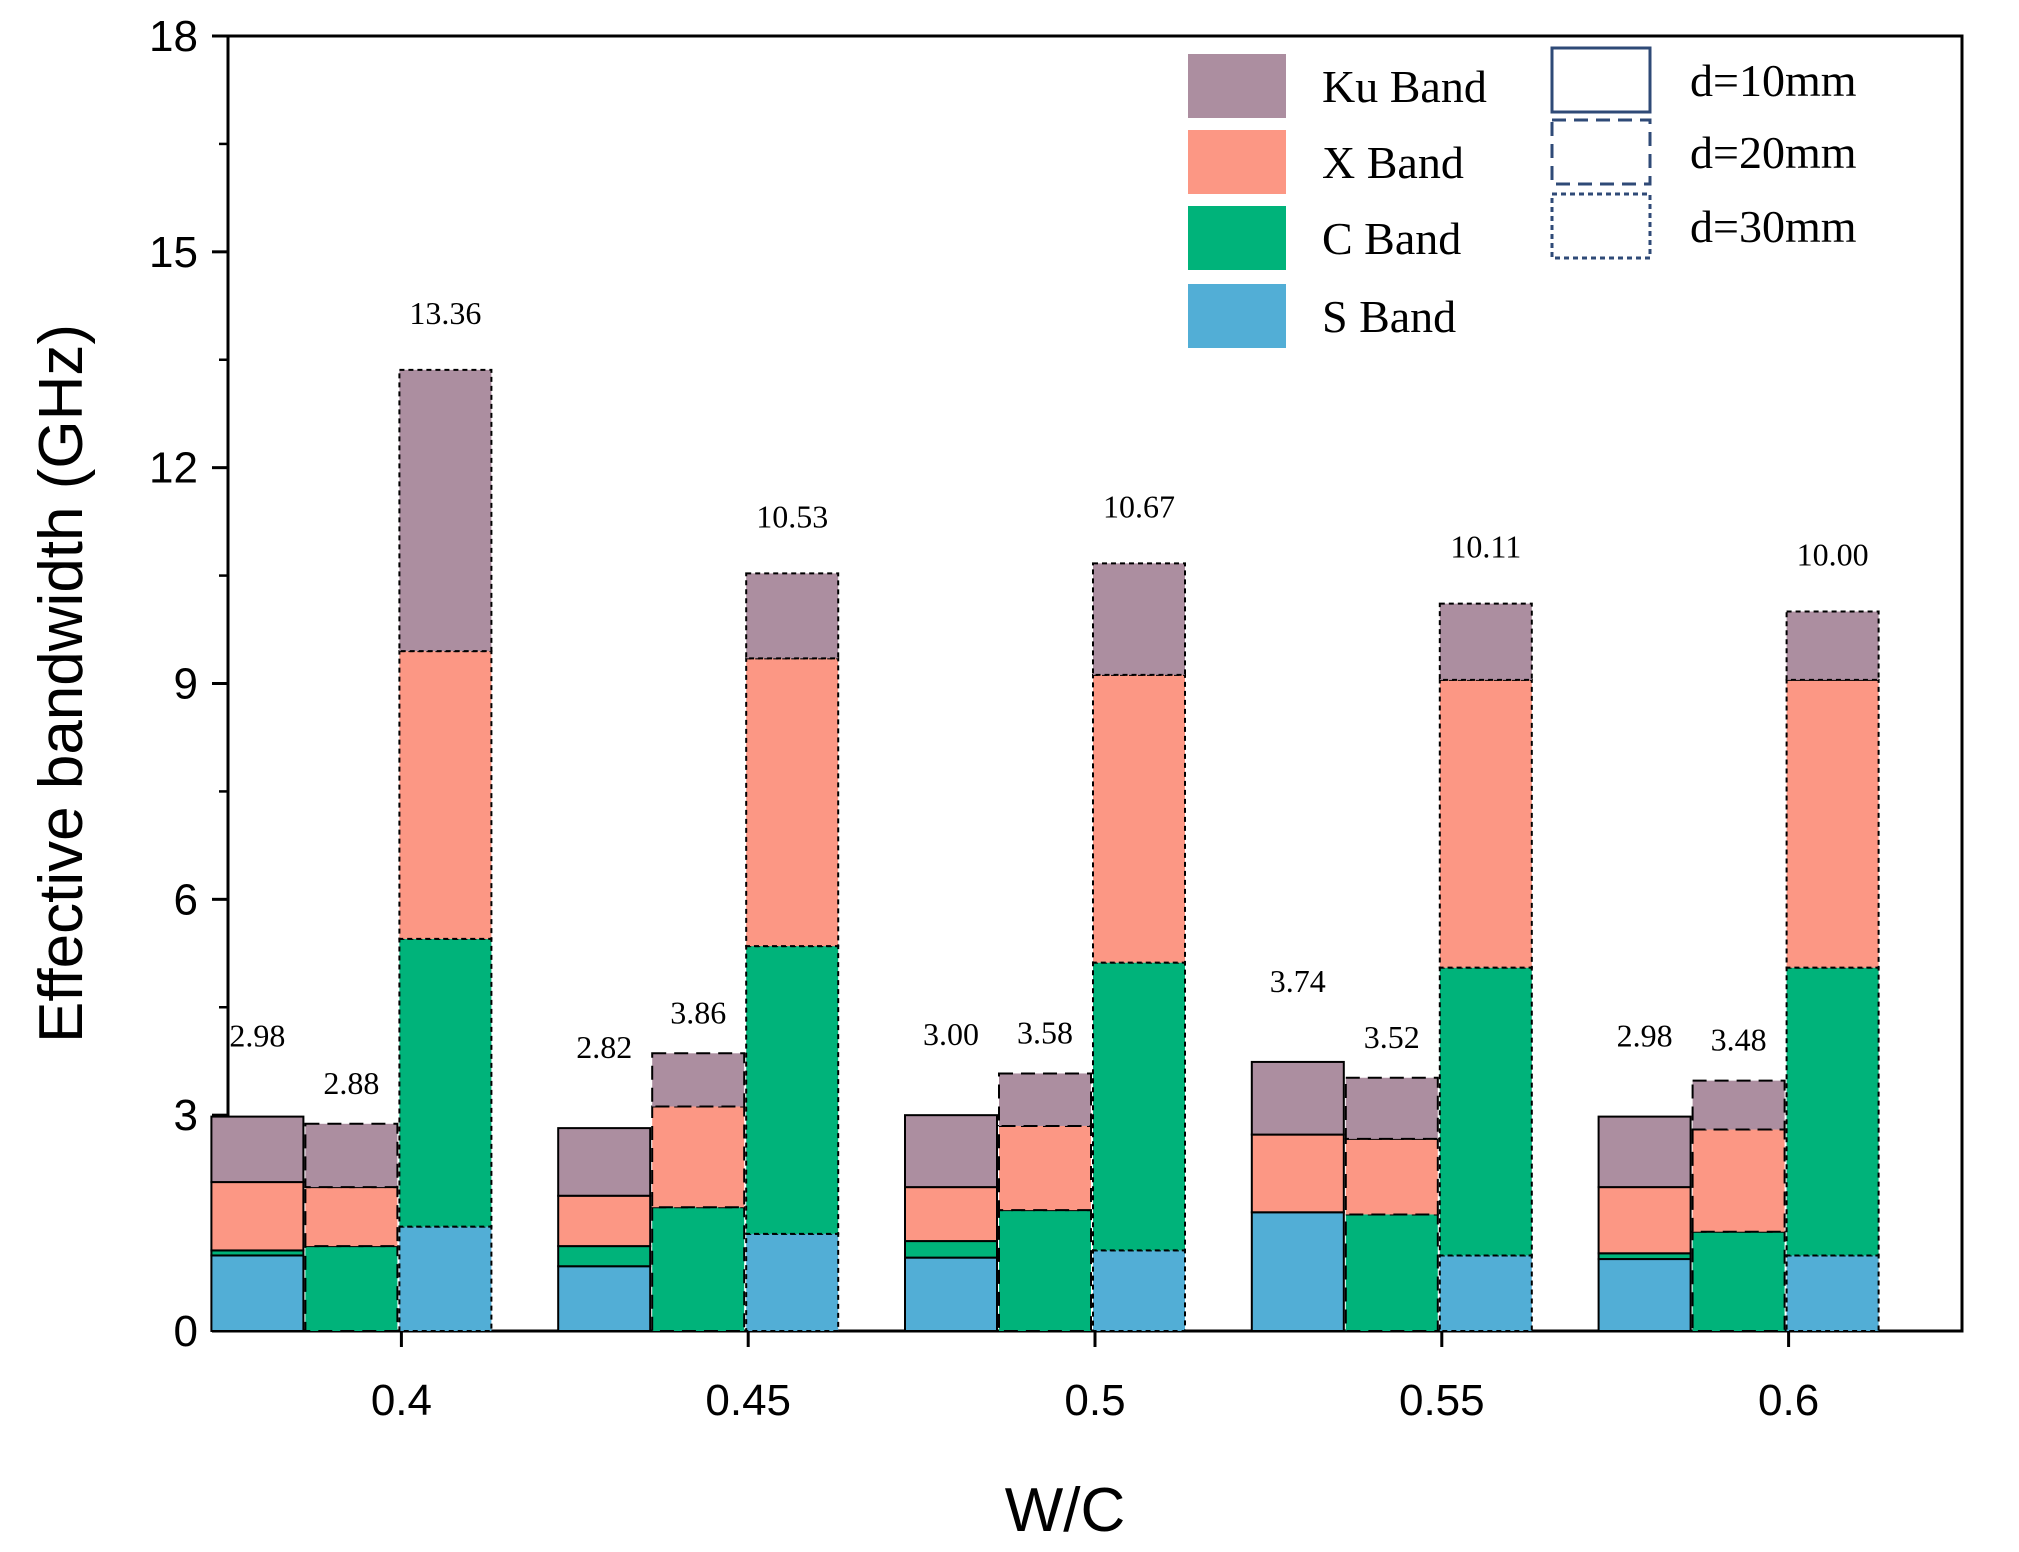 This screenshot has width=2019, height=1552. What do you see at coordinates (1485, 547) in the screenshot?
I see `total-label: 10.11` at bounding box center [1485, 547].